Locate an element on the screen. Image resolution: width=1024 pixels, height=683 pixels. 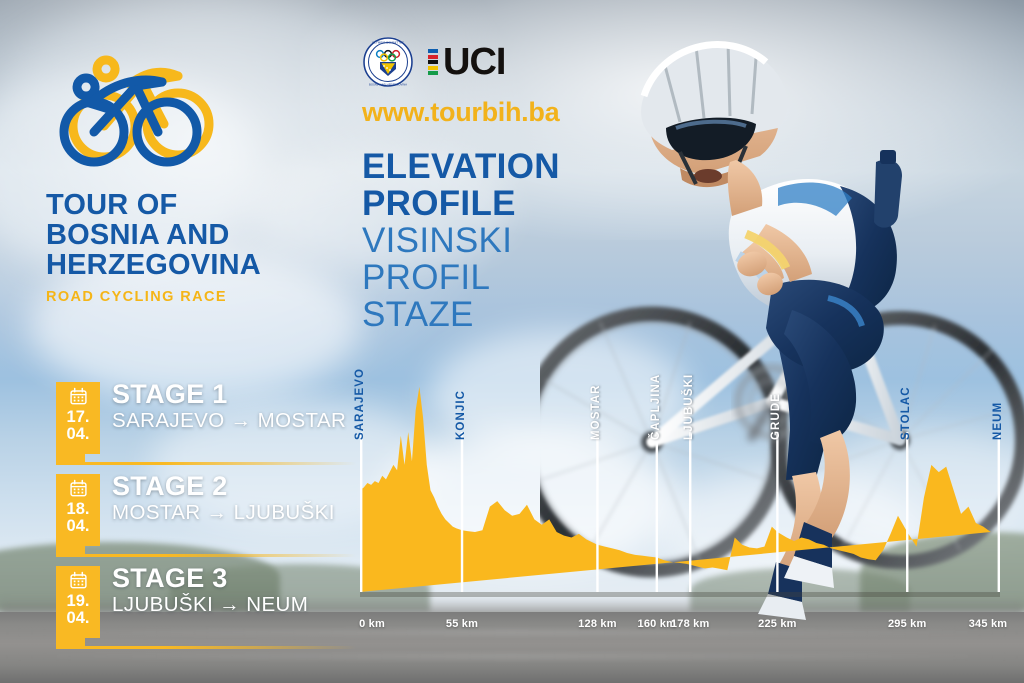
headline-english: ELEVATION PROFILE is located at coordinates (527, 185).